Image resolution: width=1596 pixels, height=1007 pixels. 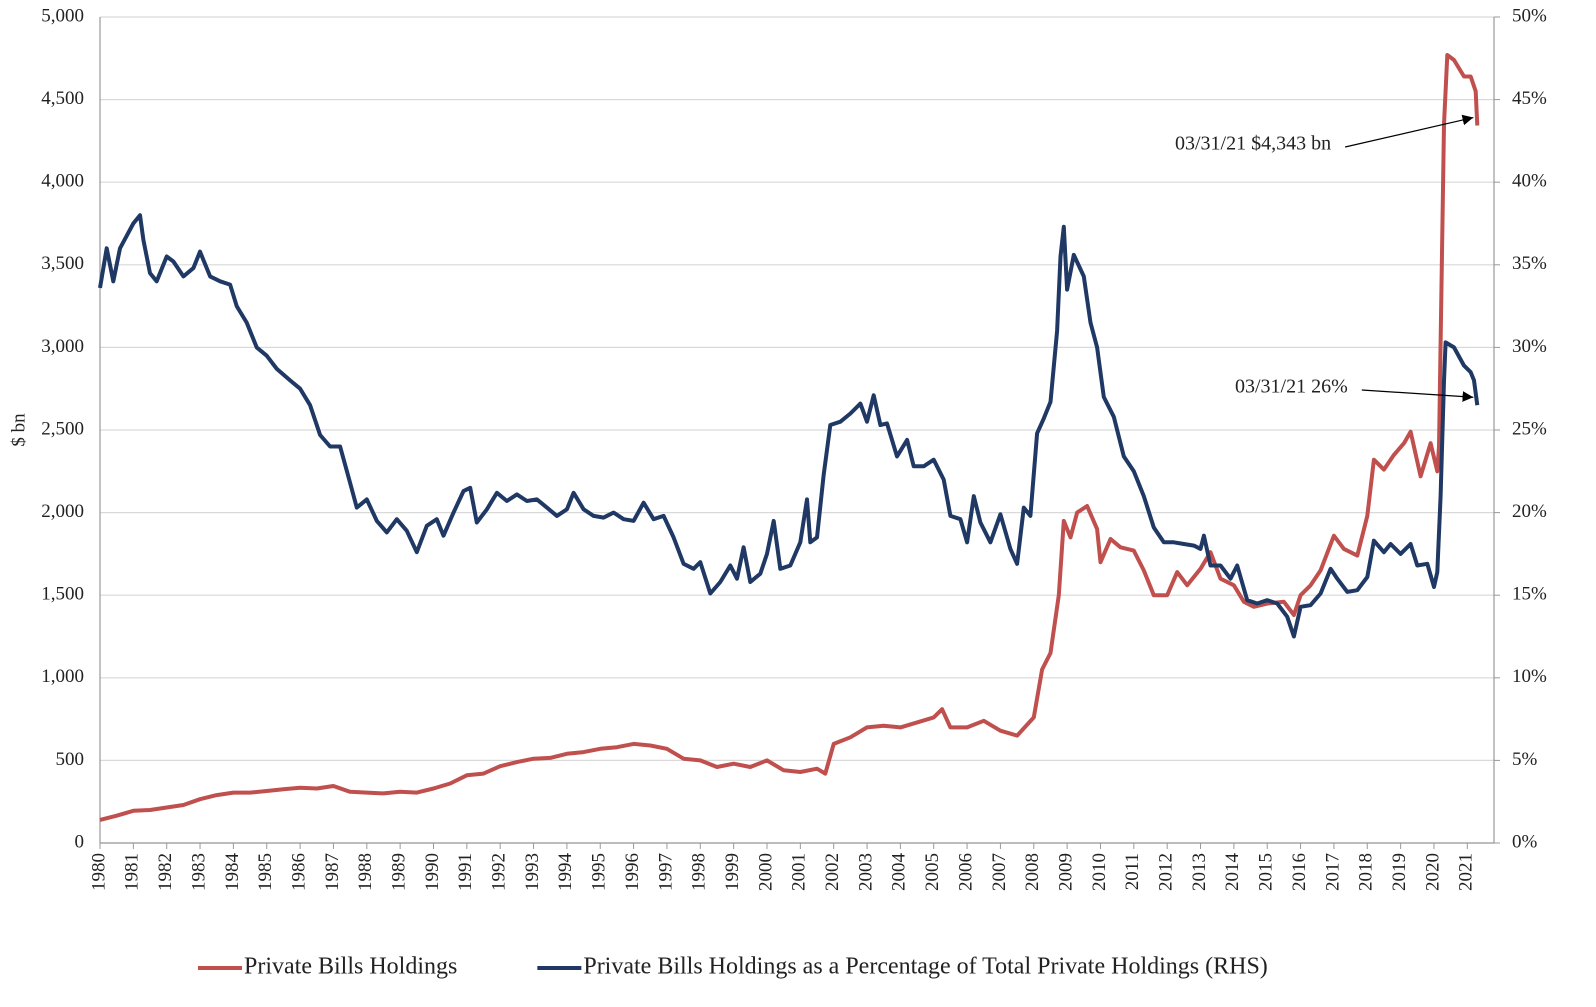 I want to click on x-tick-label: 2018, so click(x=1366, y=872).